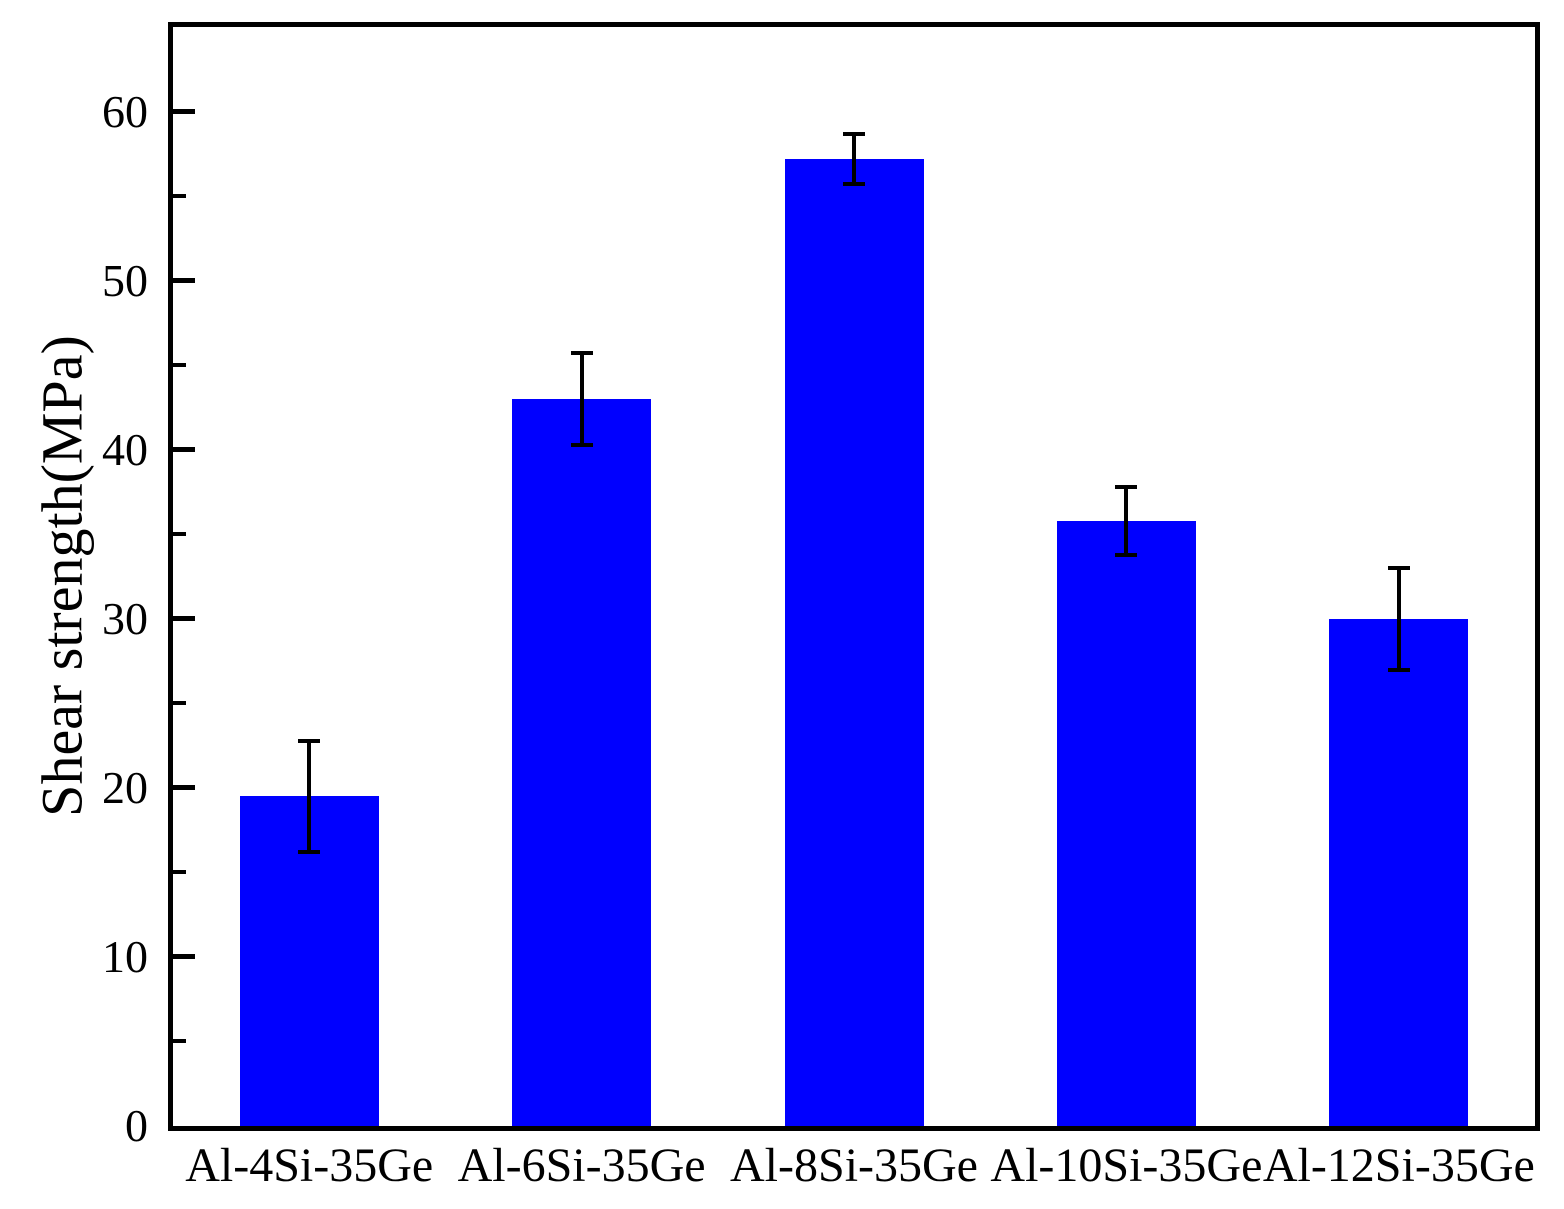  Describe the element at coordinates (125, 618) in the screenshot. I see `y-tick-label: 30` at that location.